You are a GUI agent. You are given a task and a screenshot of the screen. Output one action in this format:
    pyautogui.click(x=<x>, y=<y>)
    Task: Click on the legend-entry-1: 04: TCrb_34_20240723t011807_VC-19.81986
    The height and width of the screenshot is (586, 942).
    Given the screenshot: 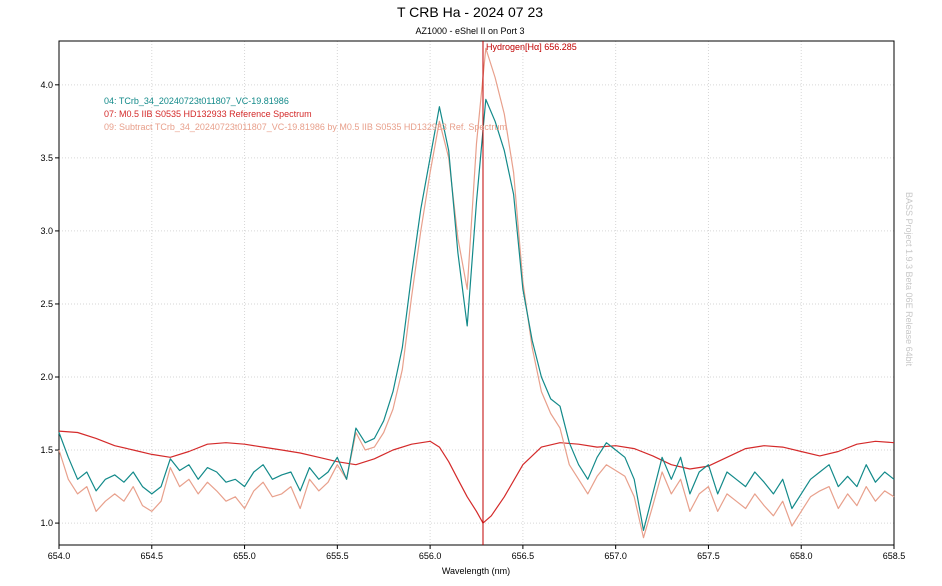 What is the action you would take?
    pyautogui.click(x=196, y=101)
    